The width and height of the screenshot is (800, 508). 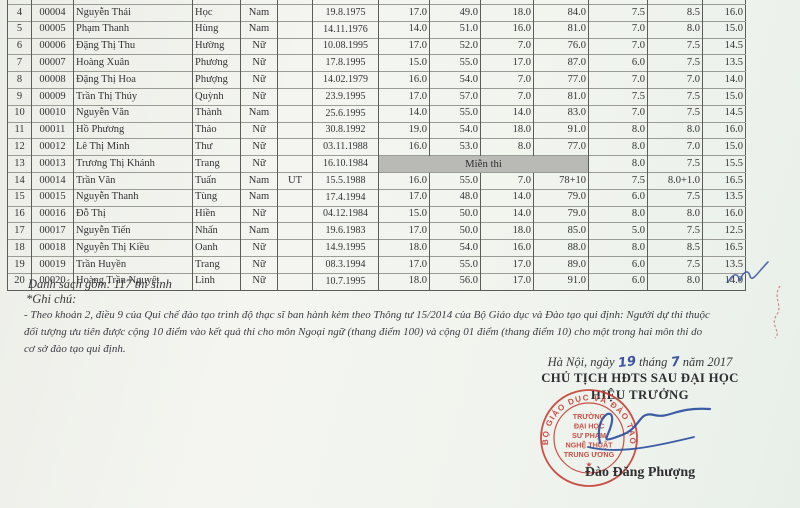 What do you see at coordinates (404, 248) in the screenshot?
I see `cell-score: 18.0` at bounding box center [404, 248].